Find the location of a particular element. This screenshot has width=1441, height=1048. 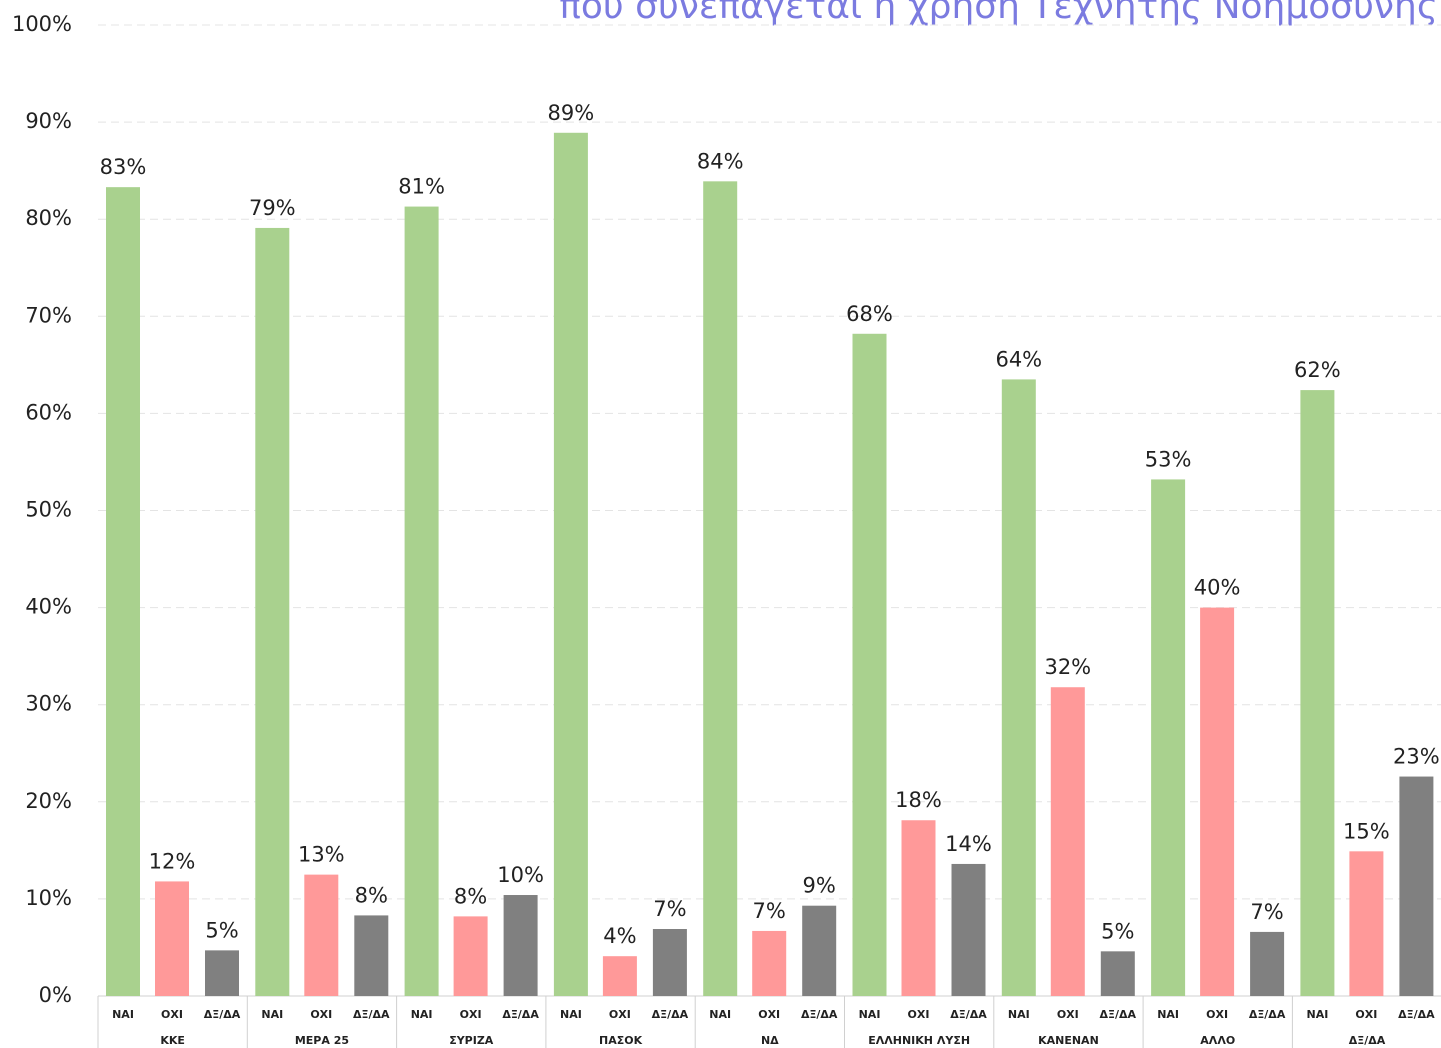

y-tick-label: 70% is located at coordinates (48, 315).